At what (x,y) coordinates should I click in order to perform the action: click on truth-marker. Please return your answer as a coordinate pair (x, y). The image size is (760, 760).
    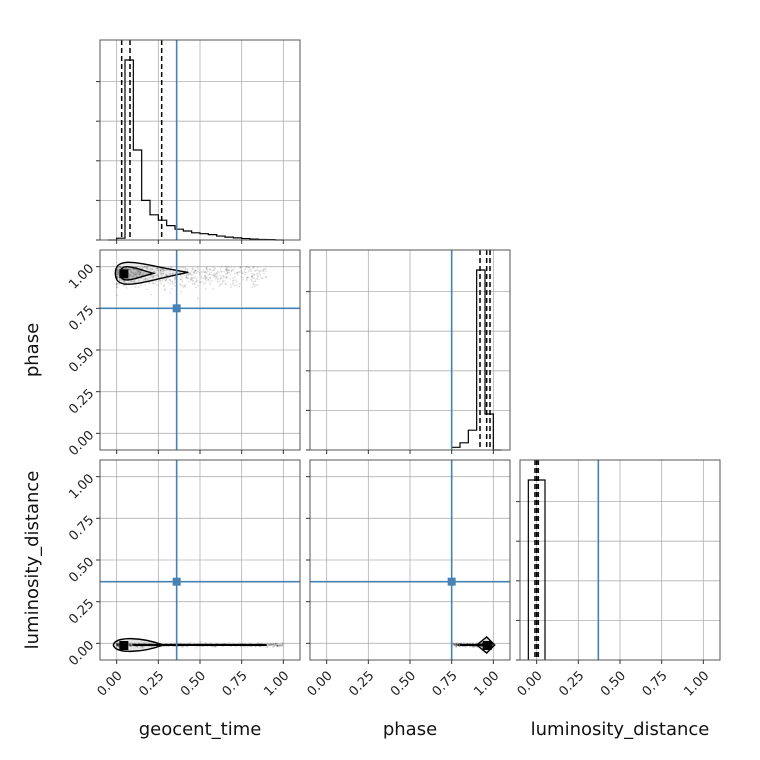
    Looking at the image, I should click on (176, 308).